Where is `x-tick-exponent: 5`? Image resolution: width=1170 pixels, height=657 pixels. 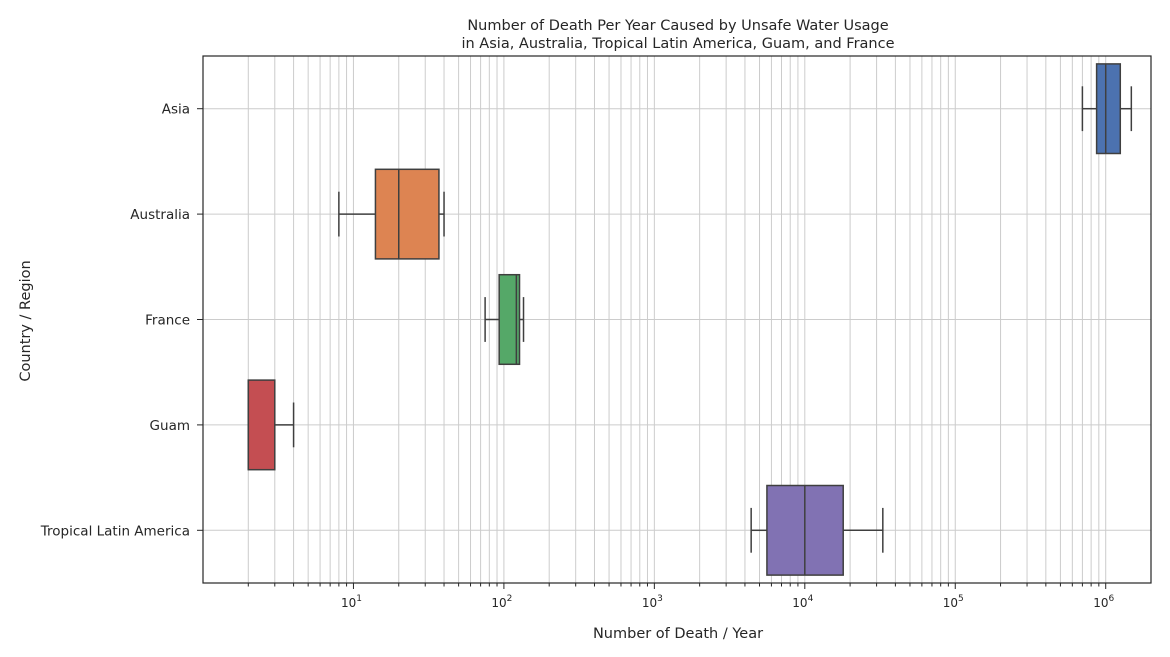 x-tick-exponent: 5 is located at coordinates (961, 599).